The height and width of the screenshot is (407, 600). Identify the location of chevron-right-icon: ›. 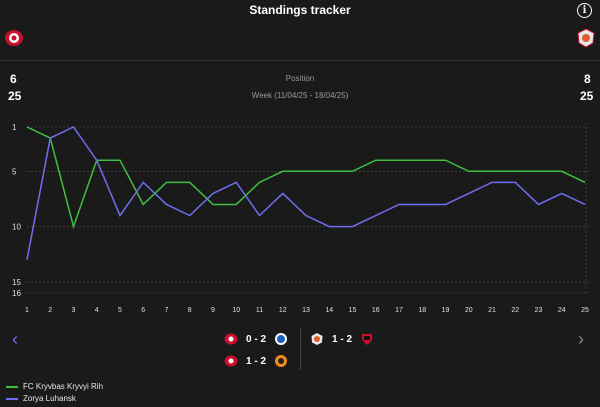
(581, 339).